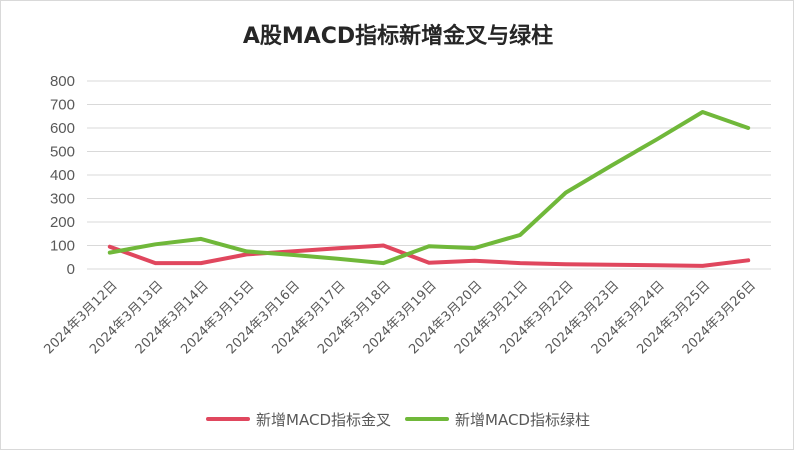 The image size is (794, 451). I want to click on y-tick-label: 0, so click(71, 269).